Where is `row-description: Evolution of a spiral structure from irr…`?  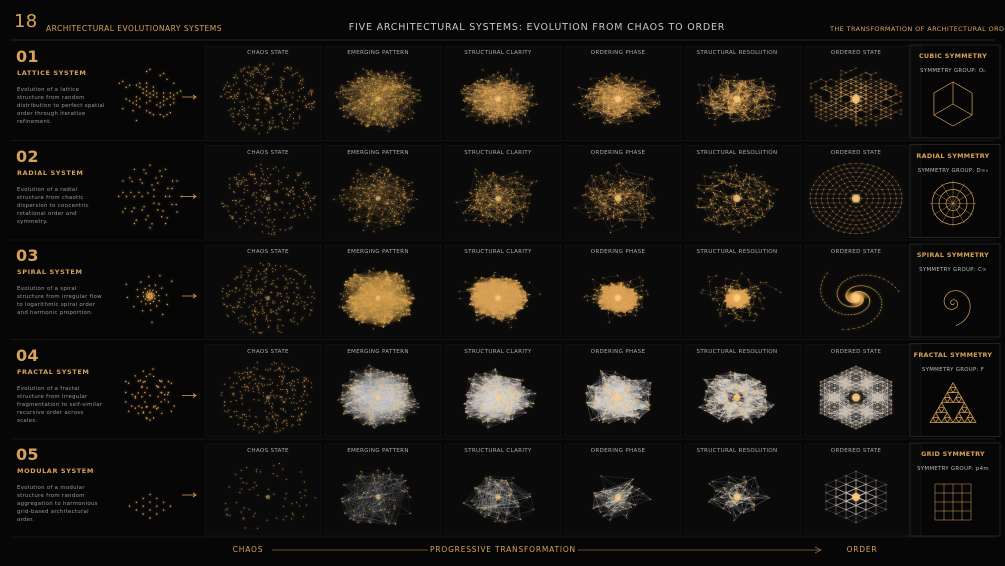
row-description: Evolution of a spiral structure from irr… is located at coordinates (59, 301).